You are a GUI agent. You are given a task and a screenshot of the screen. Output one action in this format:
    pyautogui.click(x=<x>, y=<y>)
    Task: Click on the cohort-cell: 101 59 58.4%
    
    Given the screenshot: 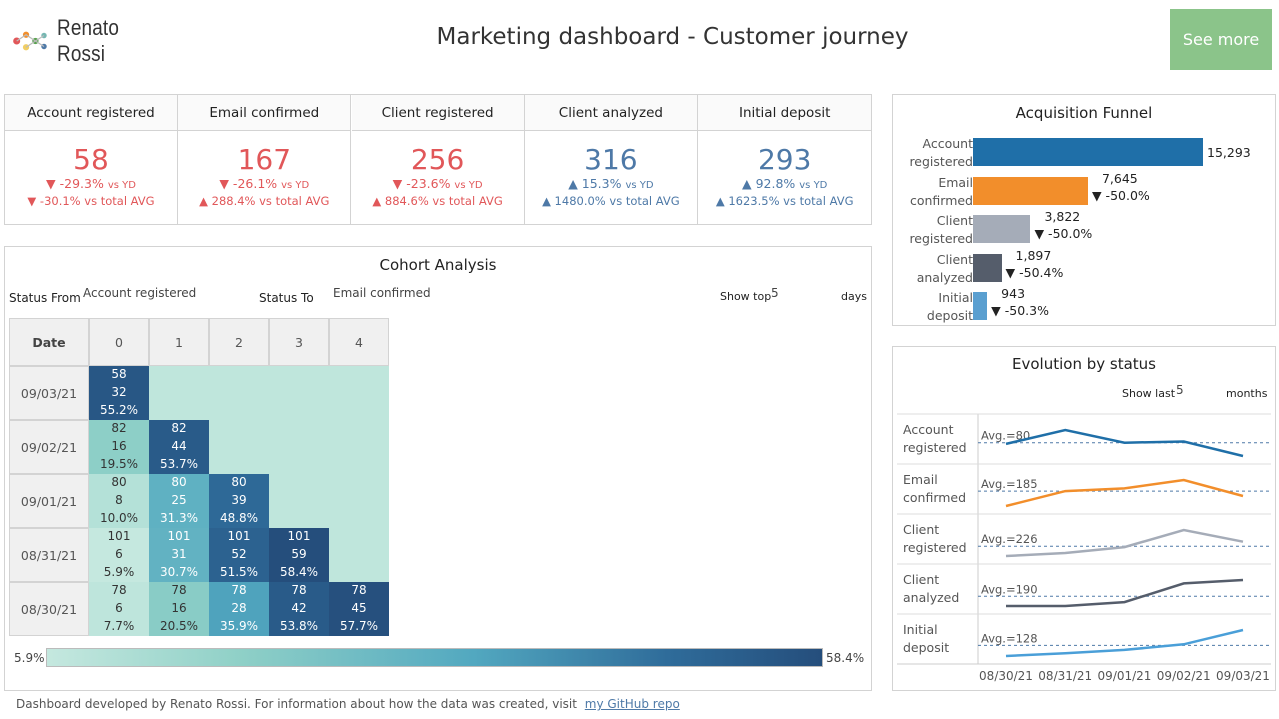 What is the action you would take?
    pyautogui.click(x=299, y=555)
    